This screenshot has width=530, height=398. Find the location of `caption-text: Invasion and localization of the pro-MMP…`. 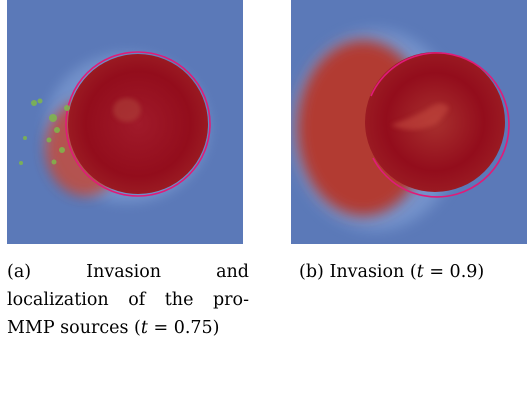

caption-text: Invasion and localization of the pro-MMP… is located at coordinates (128, 300).